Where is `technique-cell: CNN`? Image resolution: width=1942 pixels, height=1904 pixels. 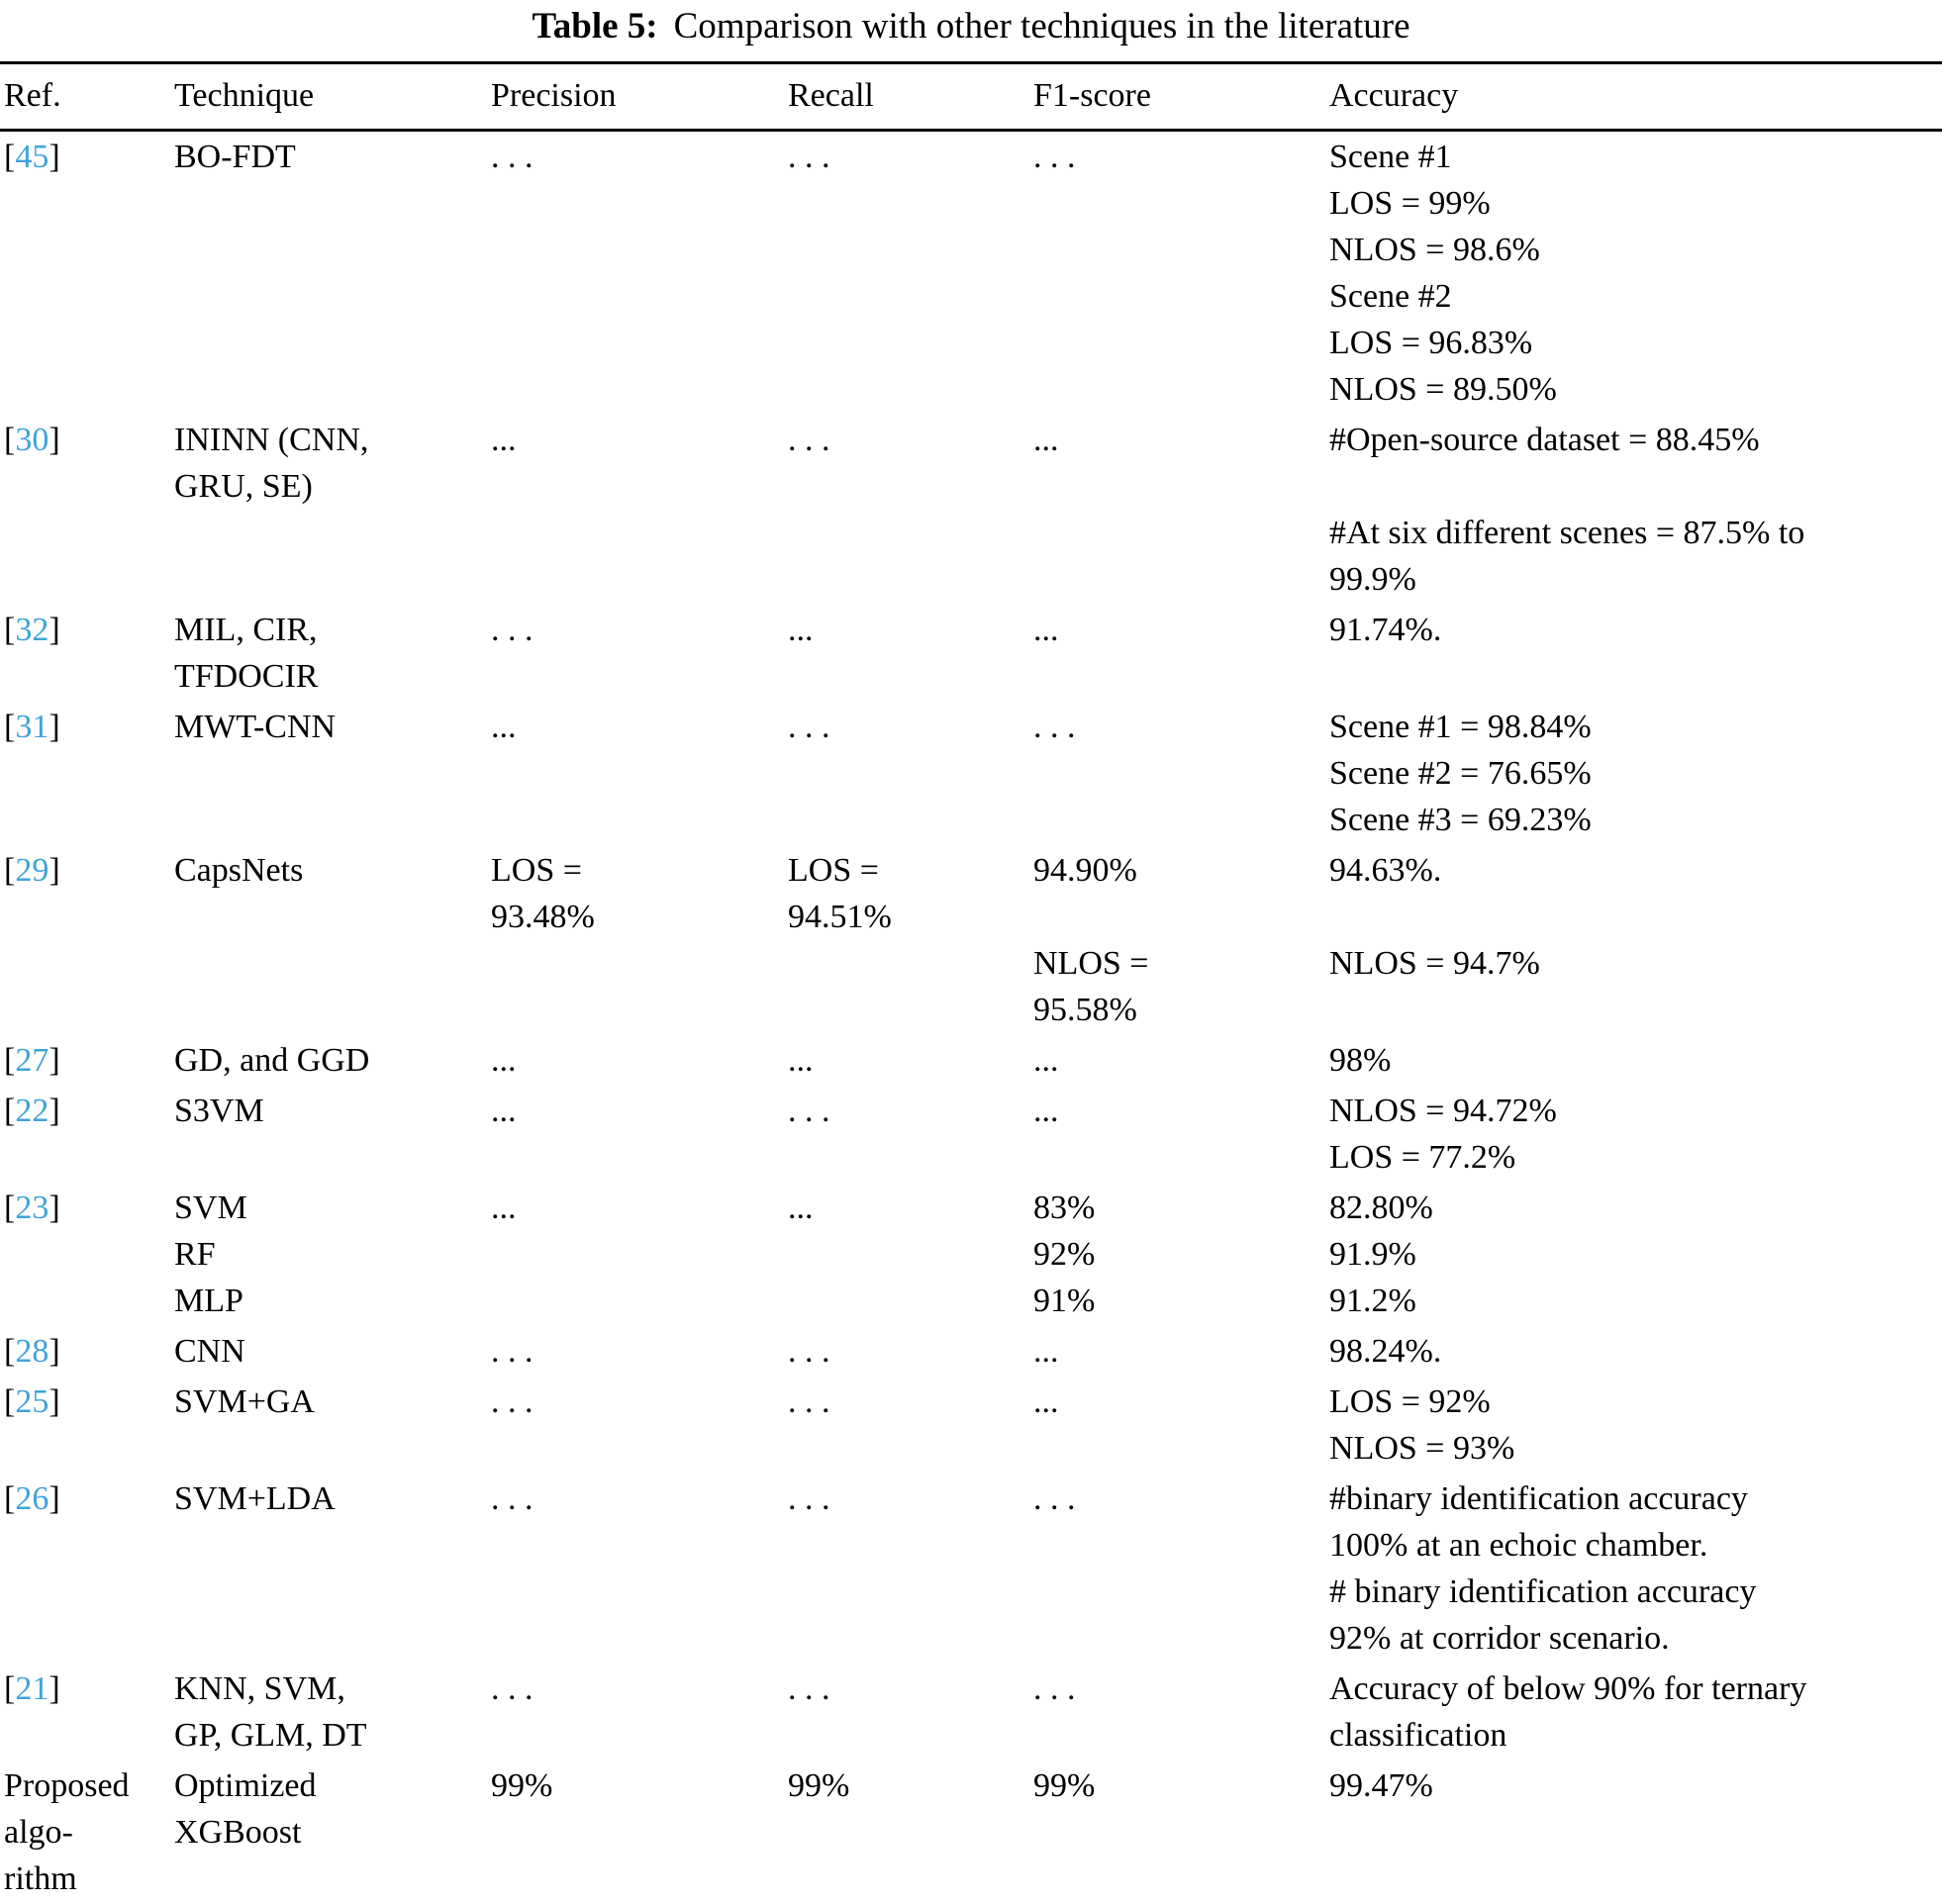
technique-cell: CNN is located at coordinates (209, 1351).